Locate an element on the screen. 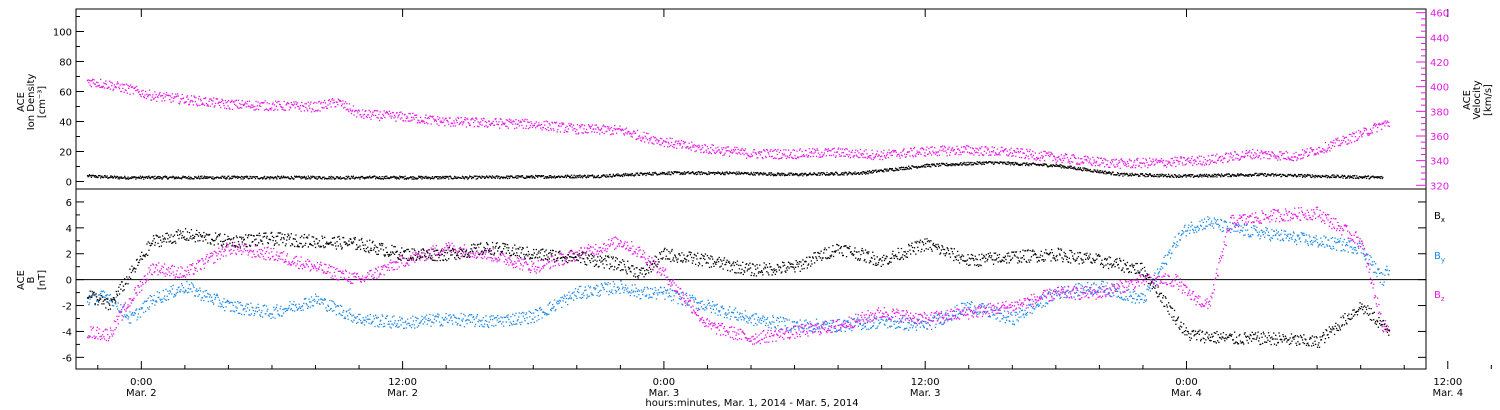  legend-by: By is located at coordinates (1439, 257).